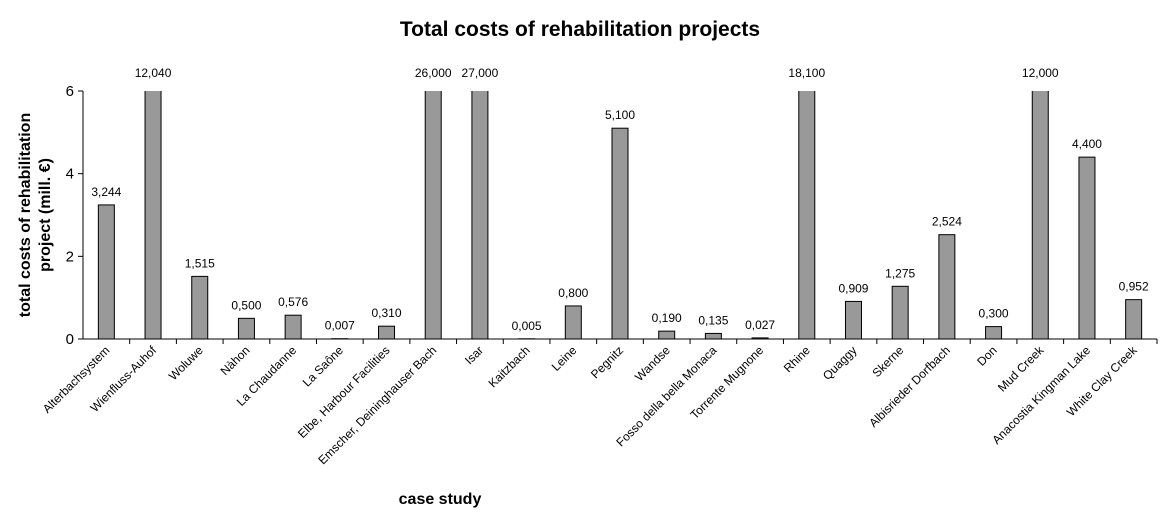 The width and height of the screenshot is (1161, 512). What do you see at coordinates (806, 73) in the screenshot?
I see `data-label: 18,100` at bounding box center [806, 73].